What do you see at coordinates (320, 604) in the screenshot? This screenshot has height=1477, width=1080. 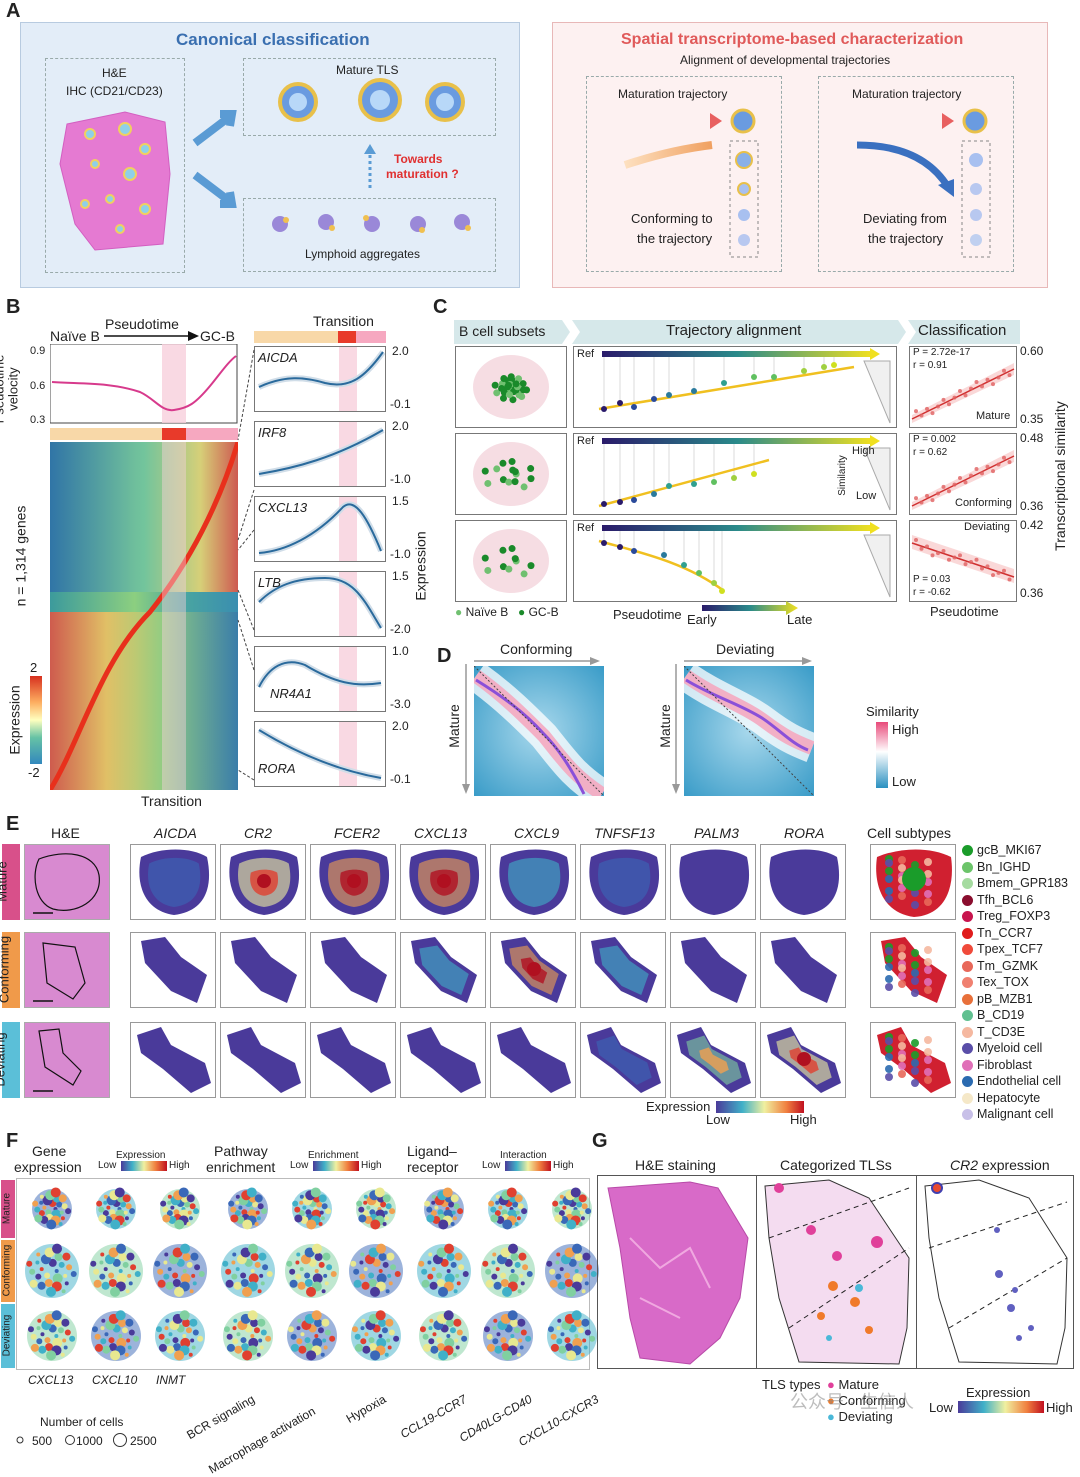 I see `gene-plot-ltb` at bounding box center [320, 604].